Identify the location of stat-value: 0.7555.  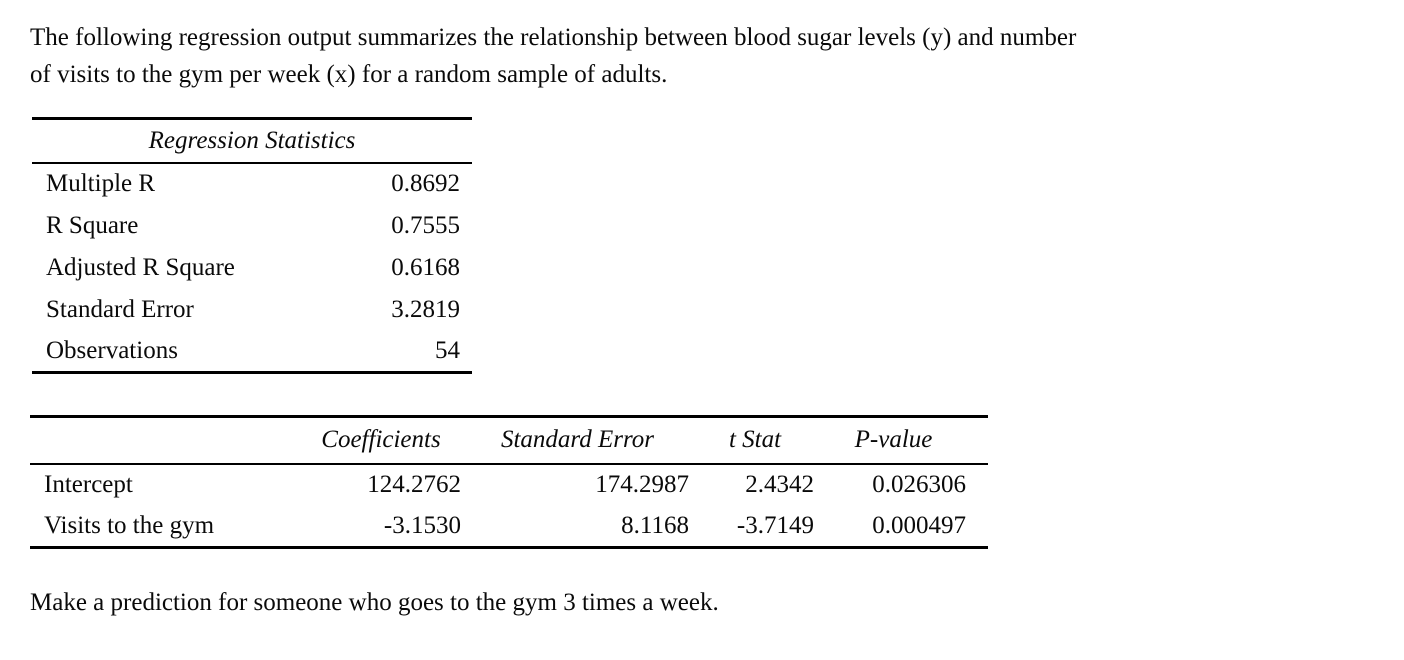
(426, 225).